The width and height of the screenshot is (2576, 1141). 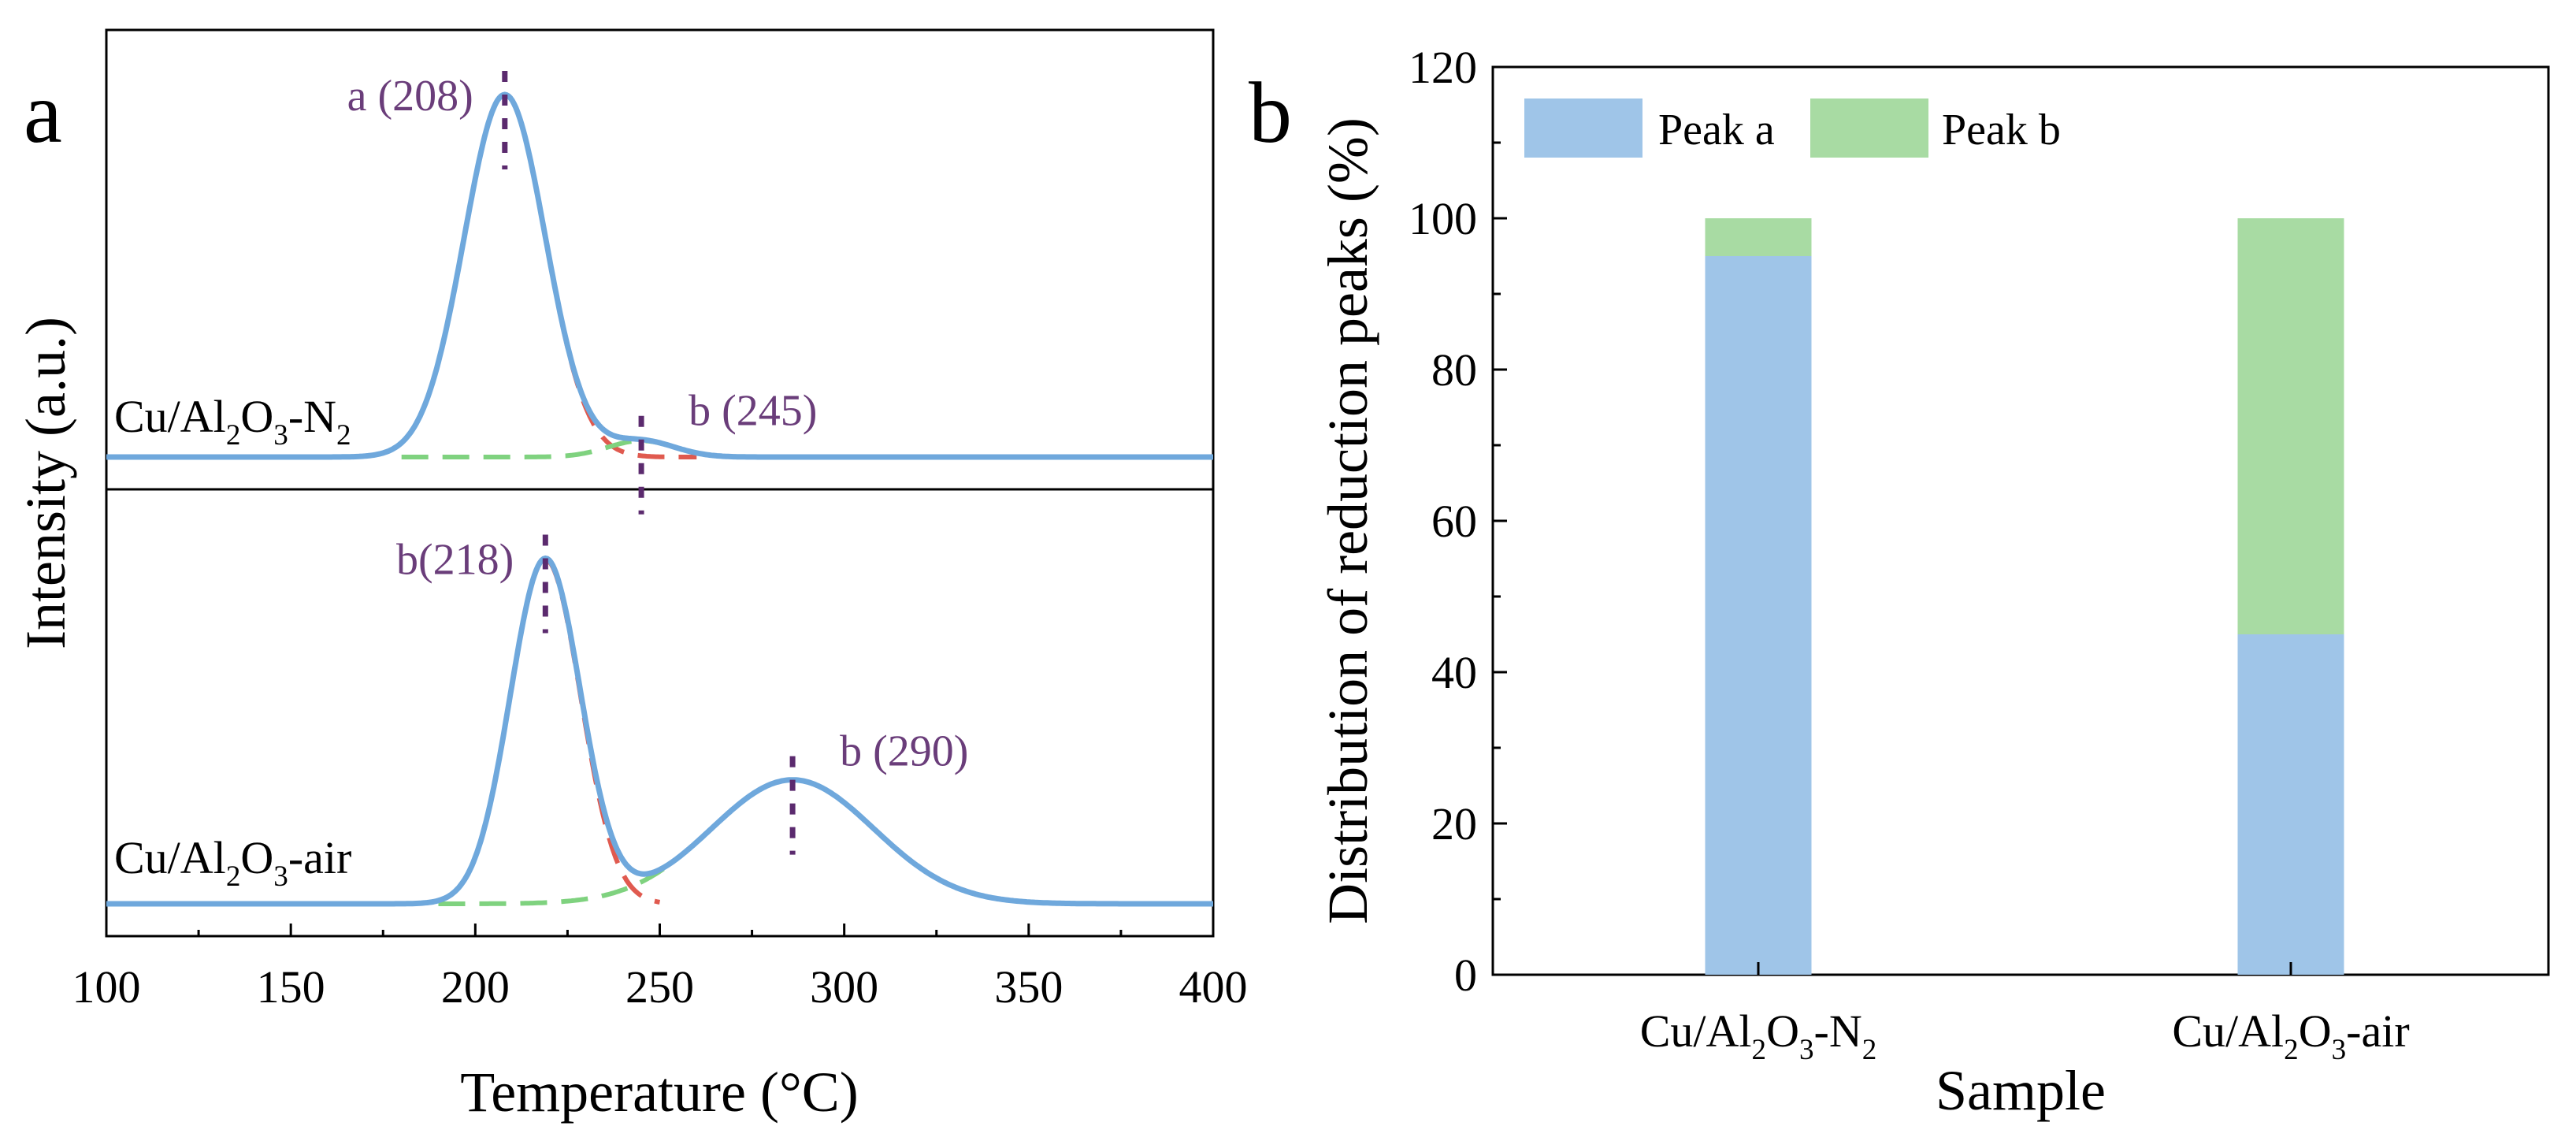 I want to click on x-tick-label-350: 350, so click(x=1028, y=987).